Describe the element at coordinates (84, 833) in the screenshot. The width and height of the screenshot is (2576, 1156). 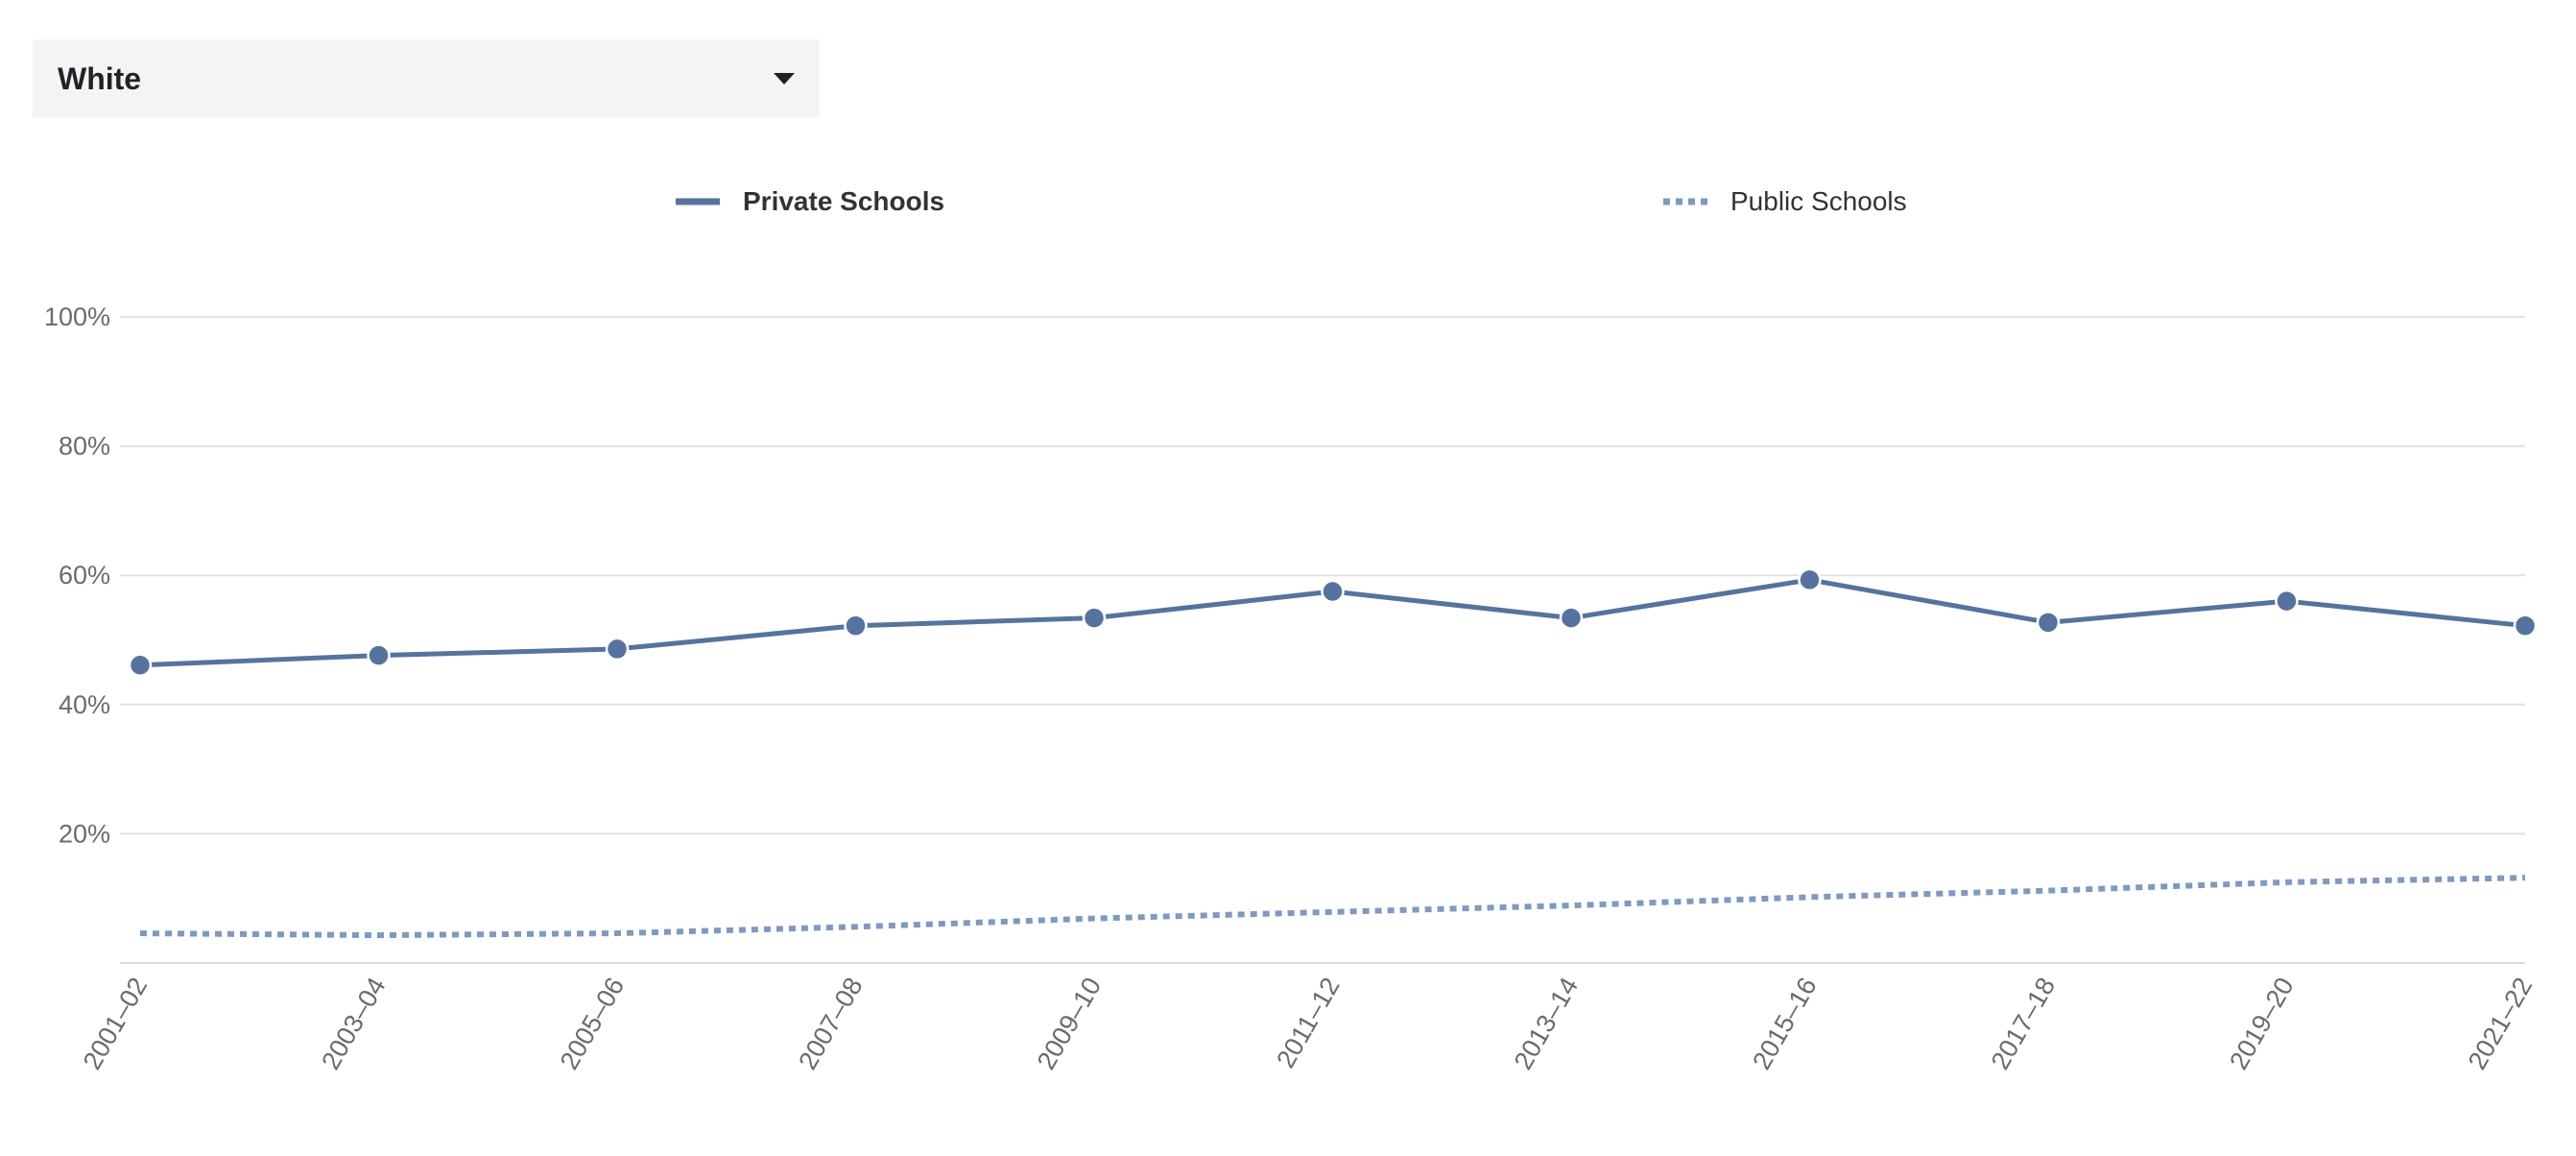
I see `y-tick-label: 20%` at that location.